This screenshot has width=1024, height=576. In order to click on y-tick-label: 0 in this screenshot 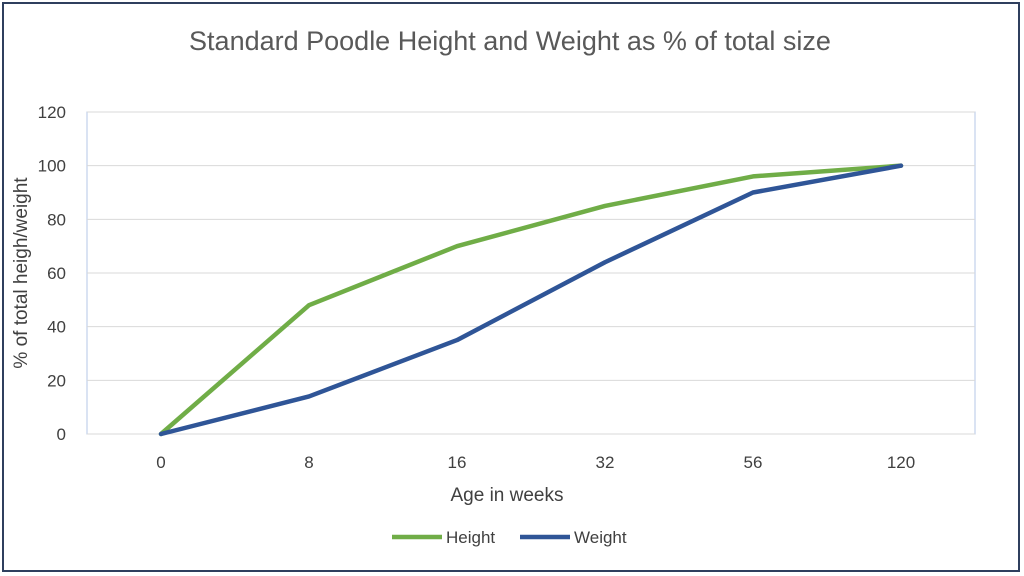, I will do `click(61, 434)`.